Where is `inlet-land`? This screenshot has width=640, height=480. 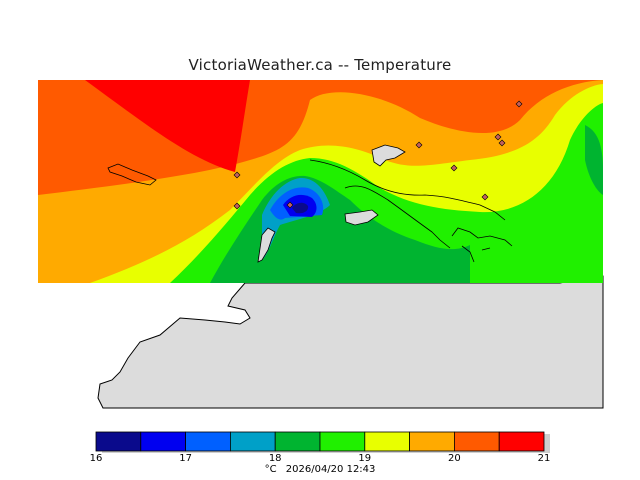
inlet-land is located at coordinates (266, 245).